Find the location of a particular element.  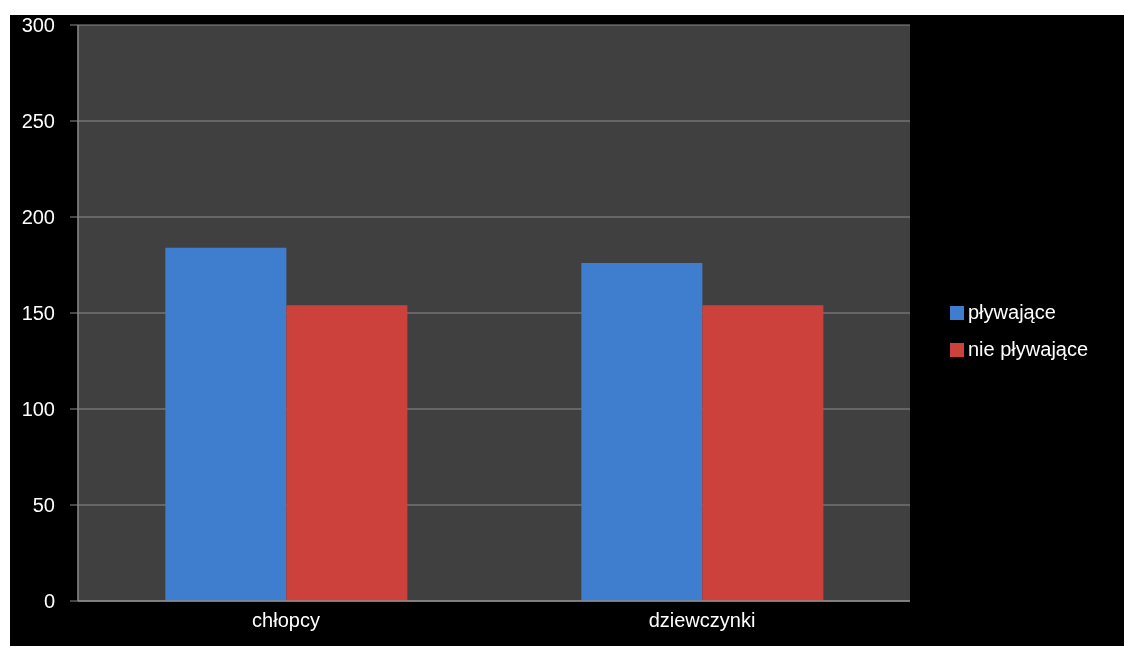

y-tick-label: 200 is located at coordinates (38, 217).